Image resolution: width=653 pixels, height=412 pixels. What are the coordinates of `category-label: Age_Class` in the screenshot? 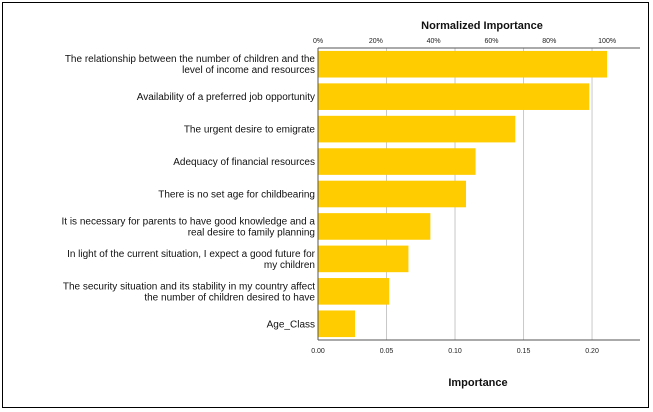 It's located at (291, 324).